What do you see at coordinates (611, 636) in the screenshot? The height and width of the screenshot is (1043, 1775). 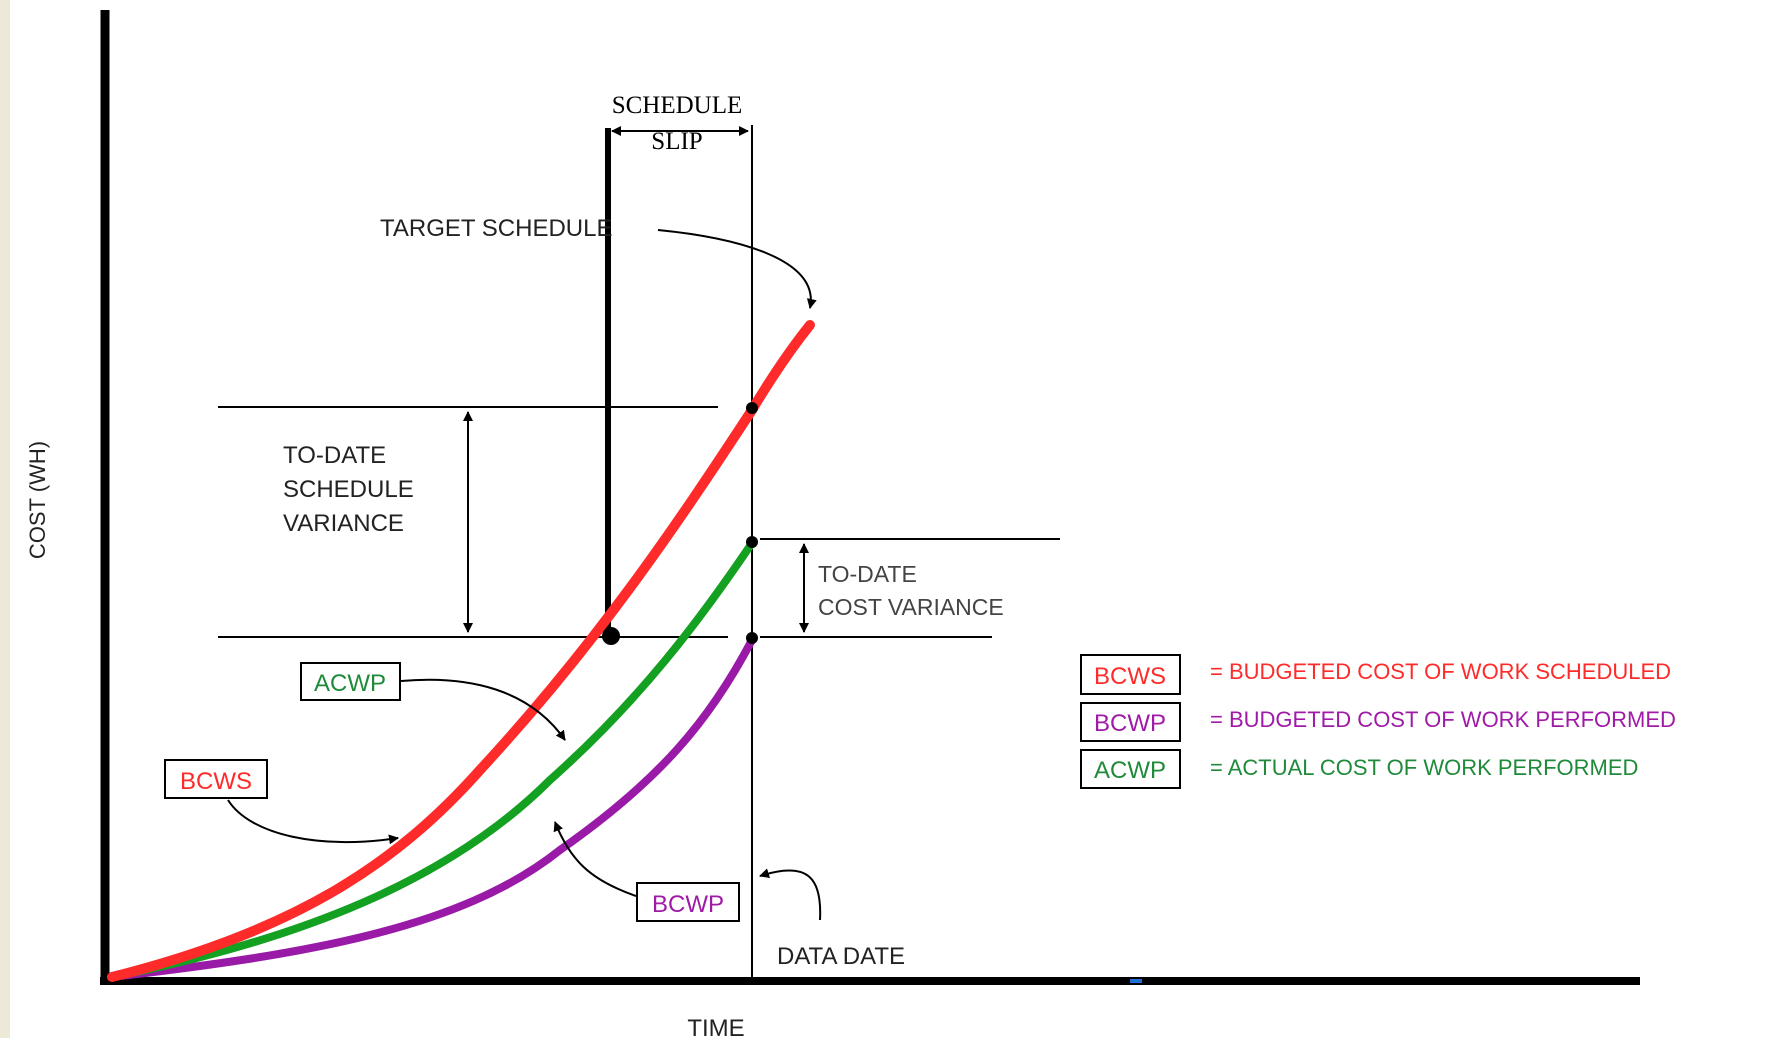 I see `slip-intersection-dot` at bounding box center [611, 636].